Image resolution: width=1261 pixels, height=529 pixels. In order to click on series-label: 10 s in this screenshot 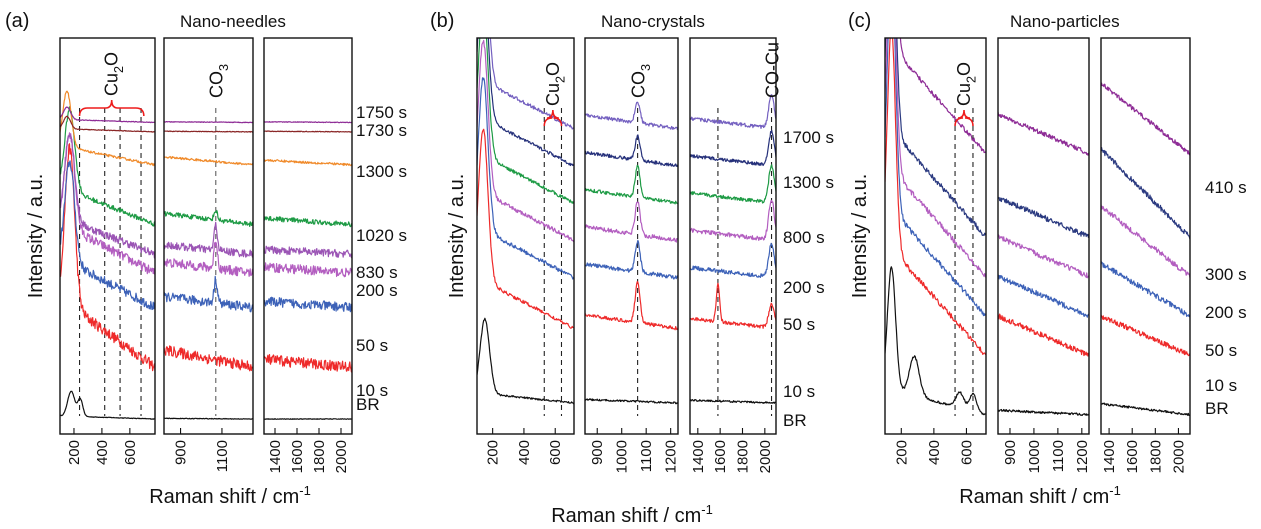, I will do `click(799, 391)`.